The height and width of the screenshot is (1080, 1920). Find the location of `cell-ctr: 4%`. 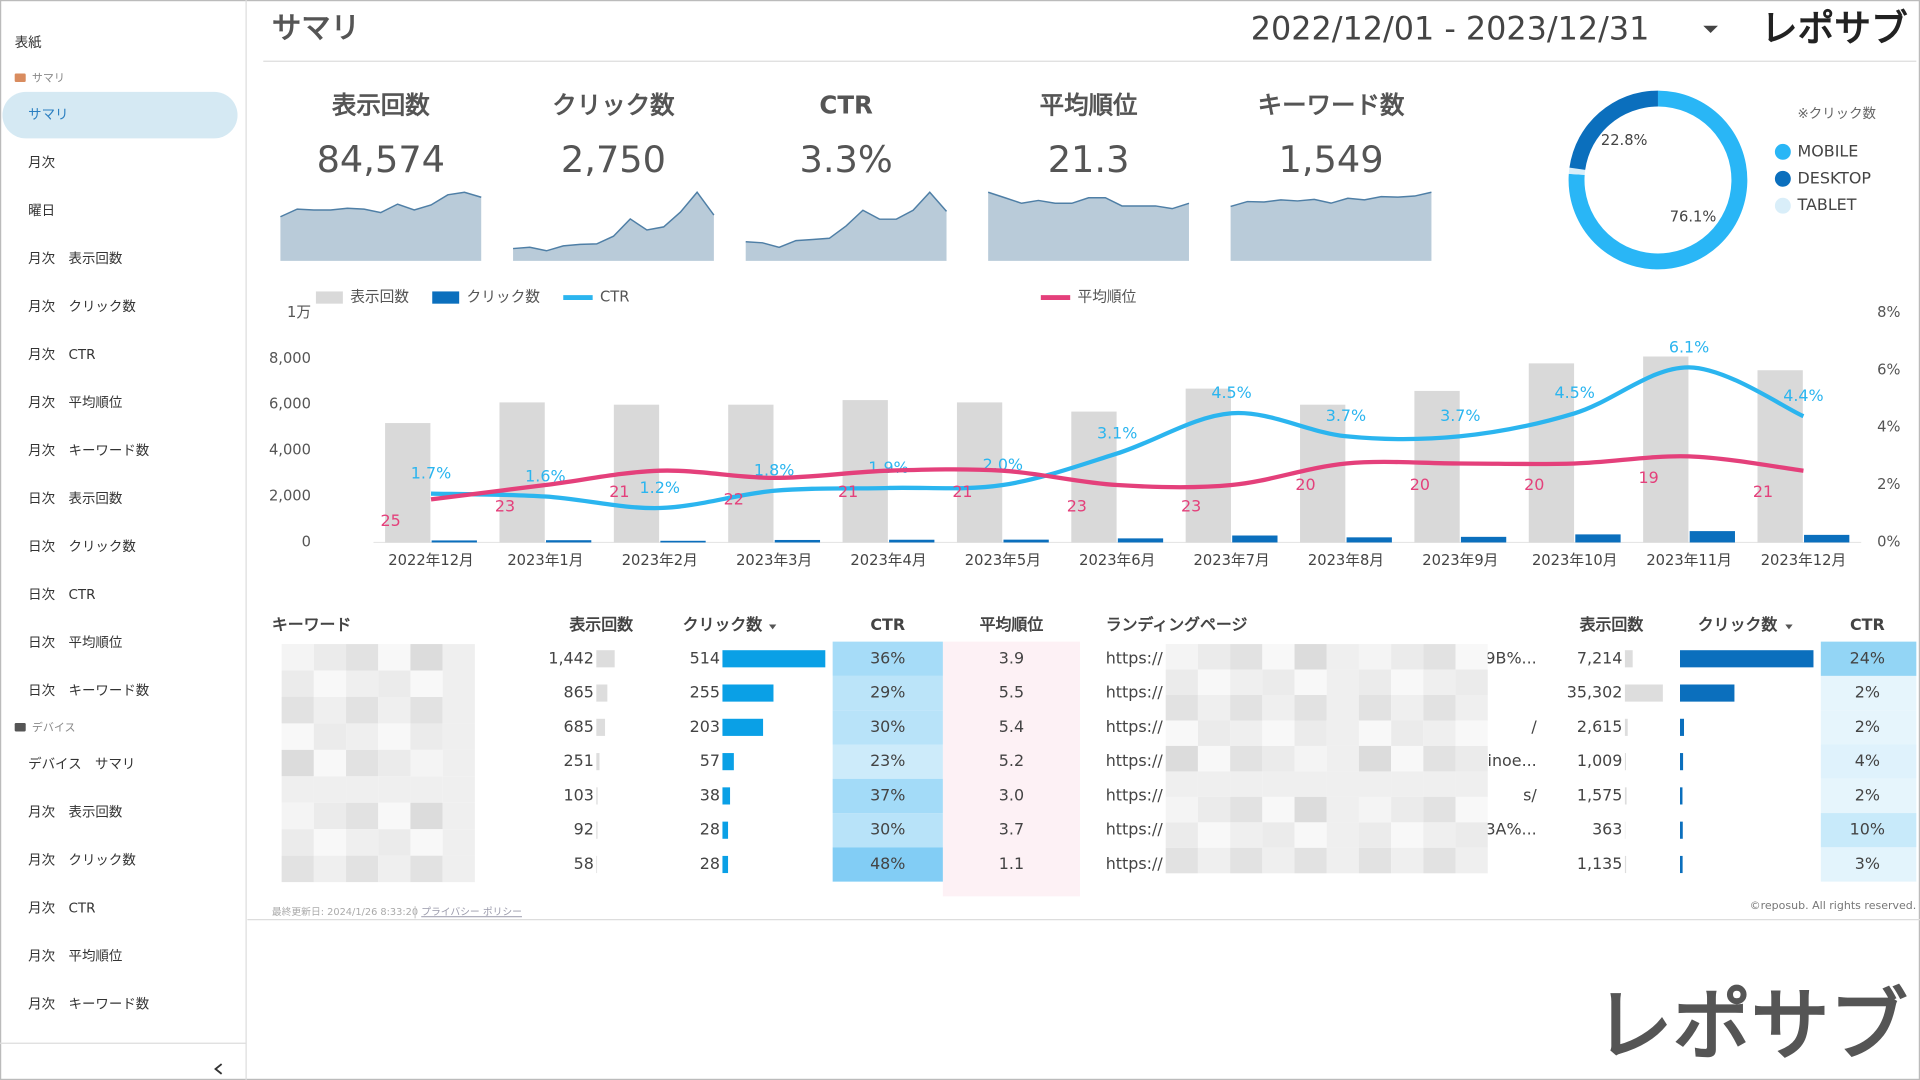

cell-ctr: 4% is located at coordinates (1867, 760).